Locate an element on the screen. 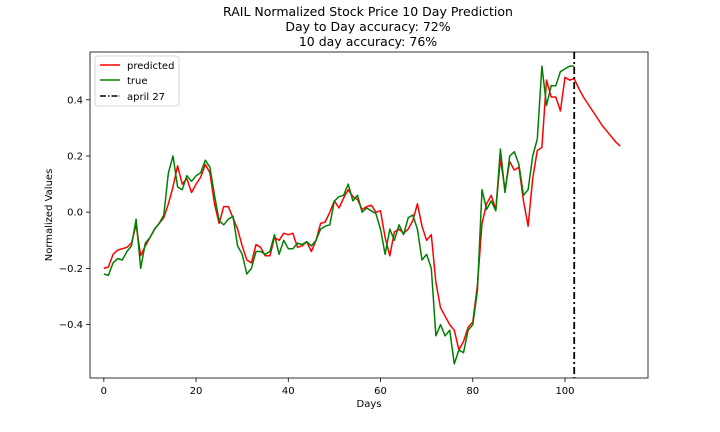 Image resolution: width=720 pixels, height=432 pixels. y-tick-label: 0.0 is located at coordinates (75, 213).